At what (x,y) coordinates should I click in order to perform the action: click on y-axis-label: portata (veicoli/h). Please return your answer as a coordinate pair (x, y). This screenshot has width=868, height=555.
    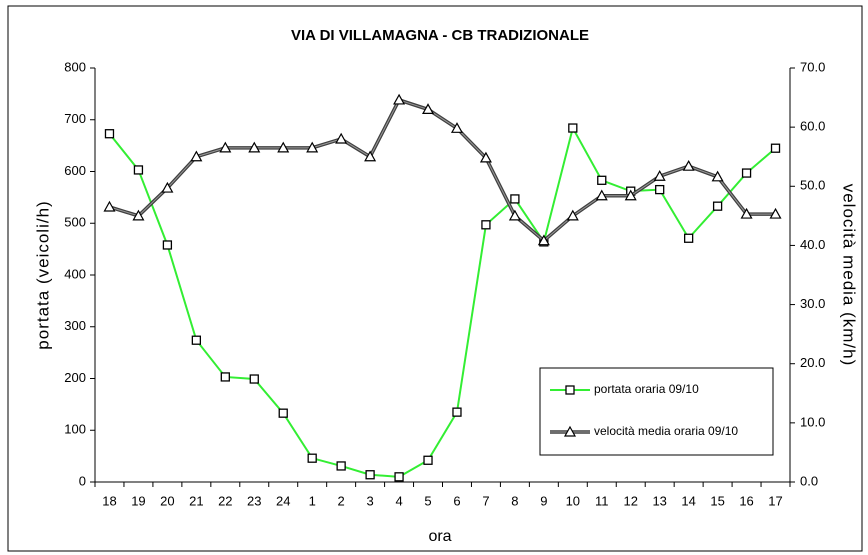
    Looking at the image, I should click on (42, 274).